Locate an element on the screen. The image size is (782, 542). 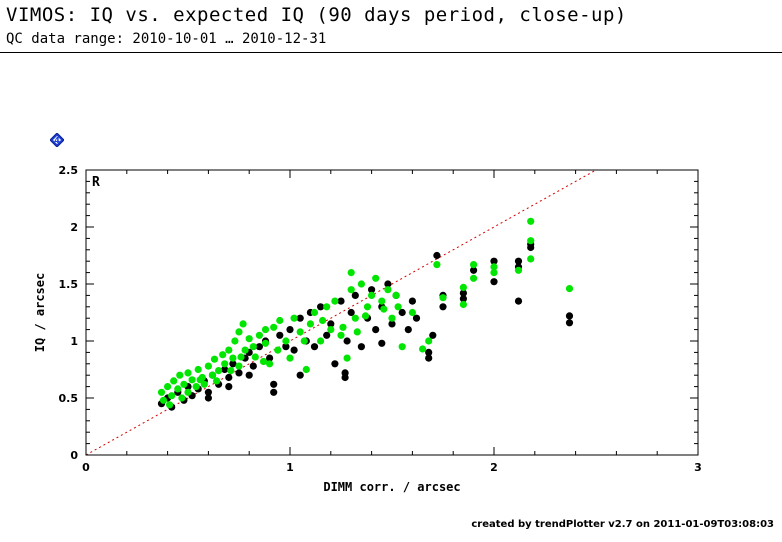
y-tick-label: 0.5 is located at coordinates (69, 398).